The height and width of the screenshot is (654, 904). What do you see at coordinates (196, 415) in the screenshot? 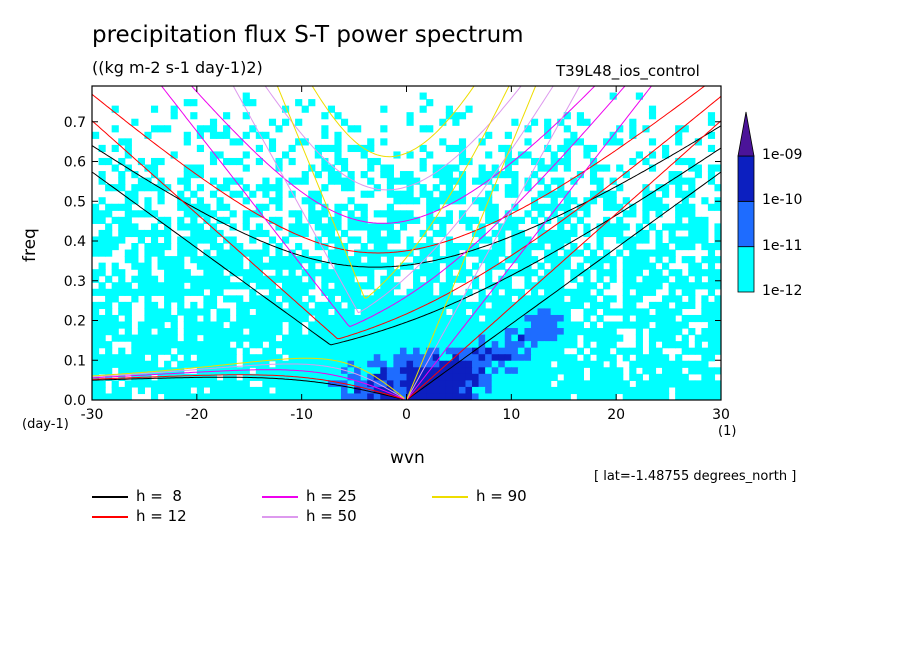
I see `x-tick-label: -20` at bounding box center [196, 415].